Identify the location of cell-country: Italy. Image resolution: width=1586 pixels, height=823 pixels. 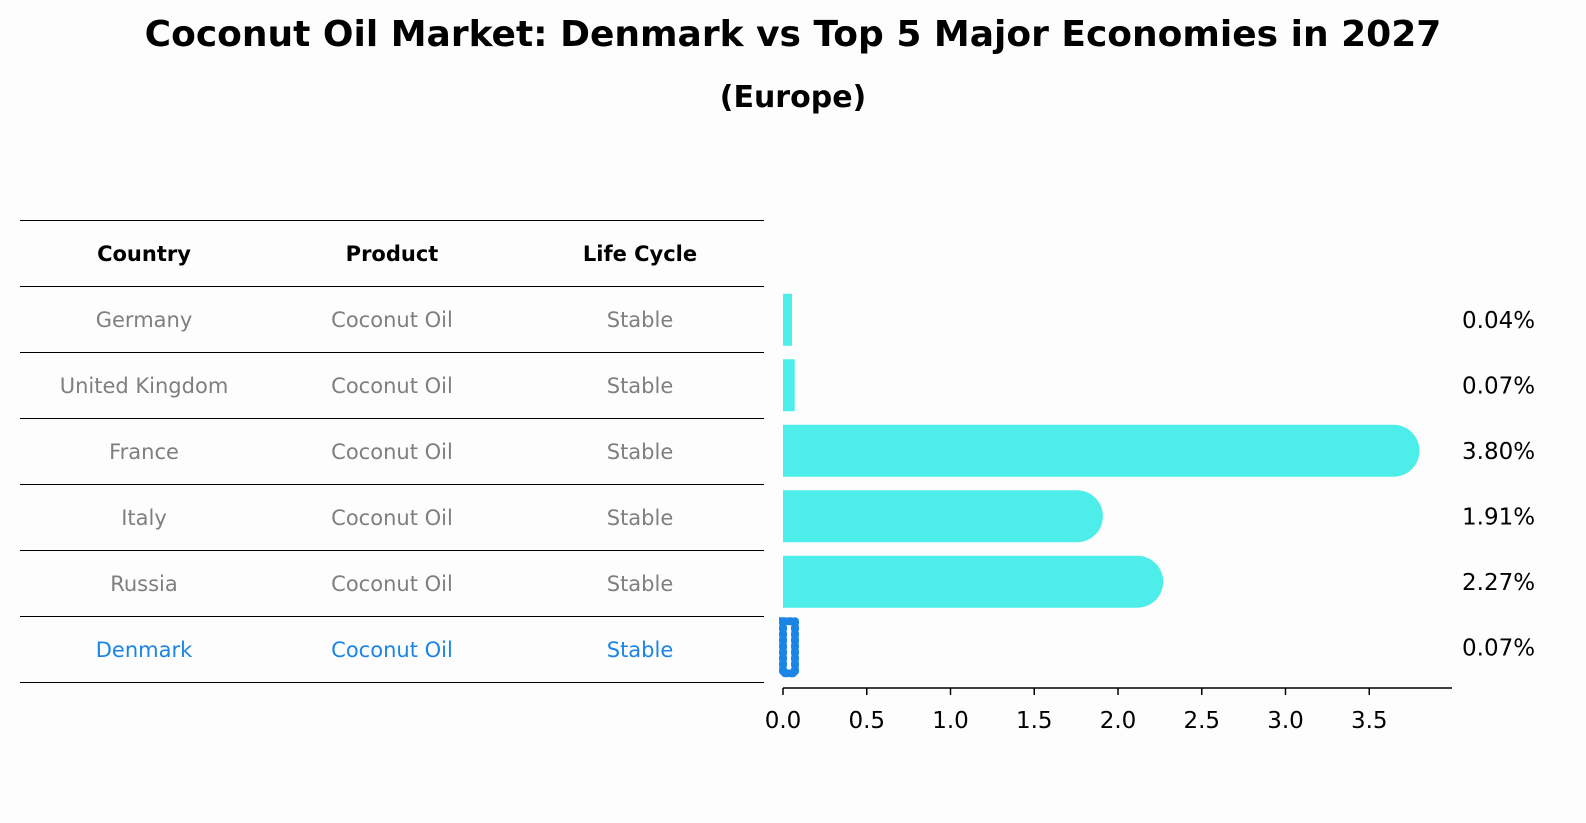
(144, 517).